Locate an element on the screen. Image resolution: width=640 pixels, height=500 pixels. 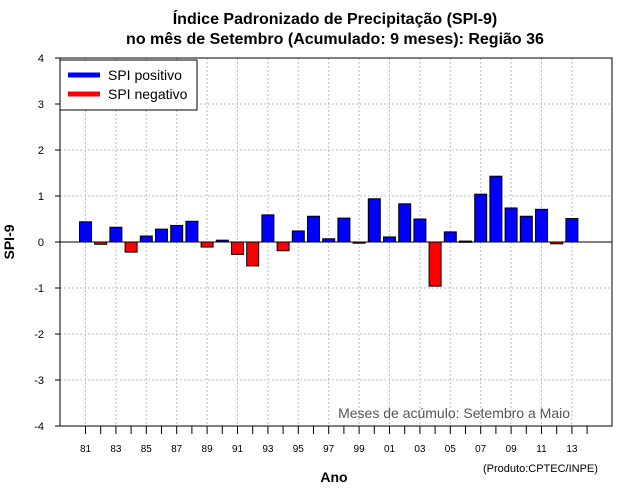
bar-2013 is located at coordinates (572, 230).